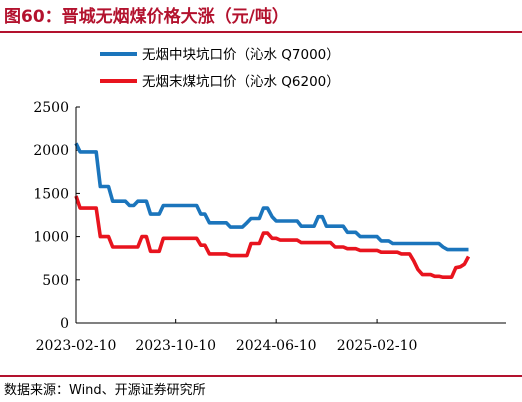  I want to click on legend-label-2: 无烟末煤坑口价（沁水 Q6200）, so click(241, 82).